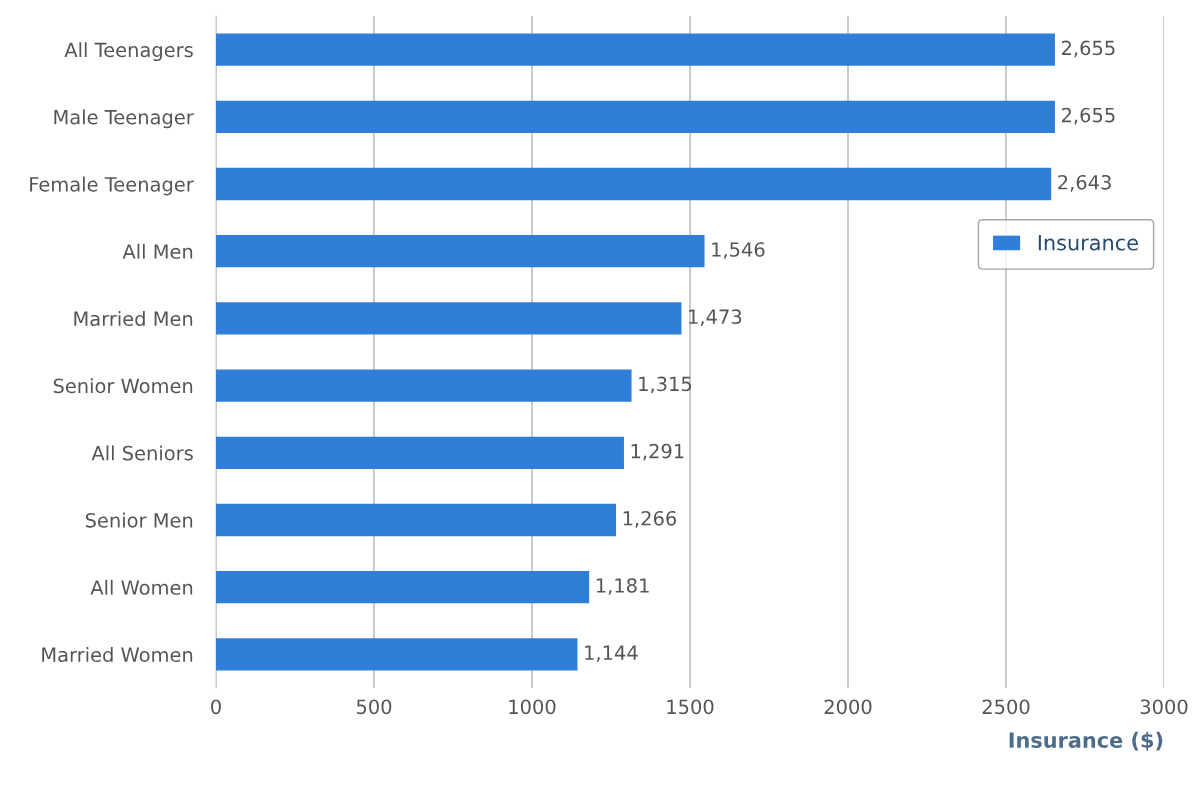 This screenshot has width=1200, height=800. What do you see at coordinates (1006, 707) in the screenshot?
I see `x-tick-label: 2500` at bounding box center [1006, 707].